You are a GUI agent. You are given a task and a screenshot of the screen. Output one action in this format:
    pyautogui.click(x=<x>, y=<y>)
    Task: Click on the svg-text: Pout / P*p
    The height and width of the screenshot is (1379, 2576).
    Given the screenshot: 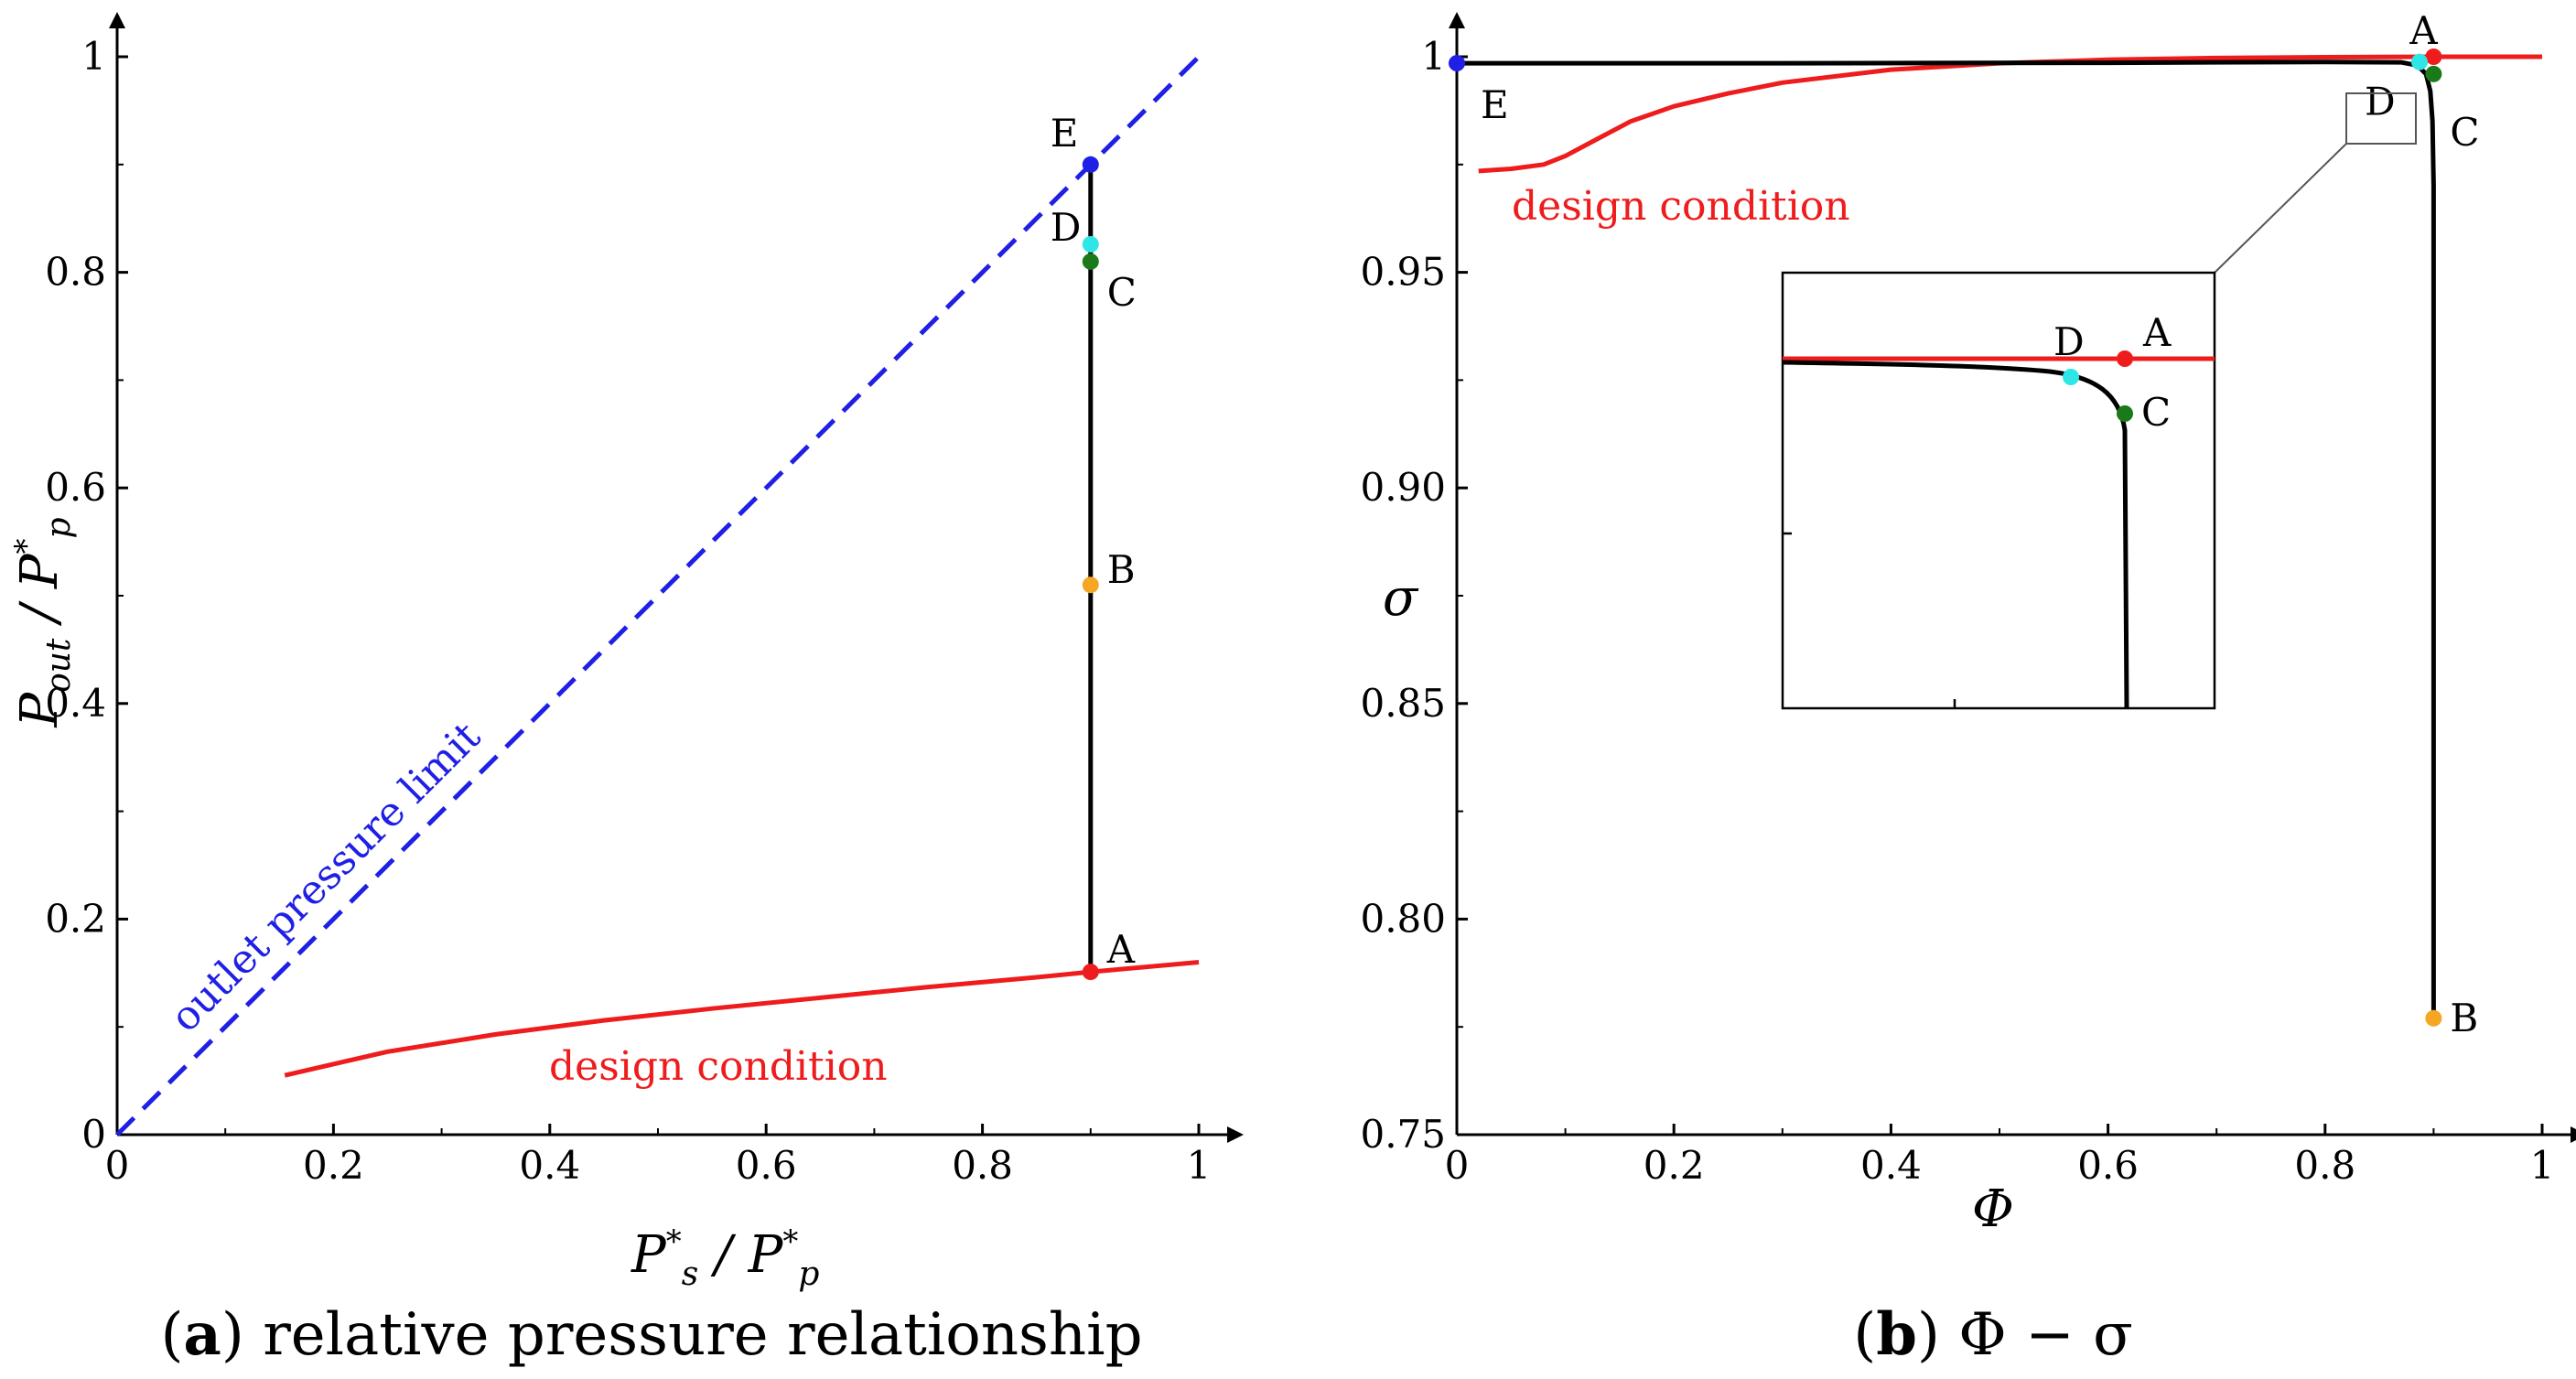 What is the action you would take?
    pyautogui.click(x=43, y=622)
    